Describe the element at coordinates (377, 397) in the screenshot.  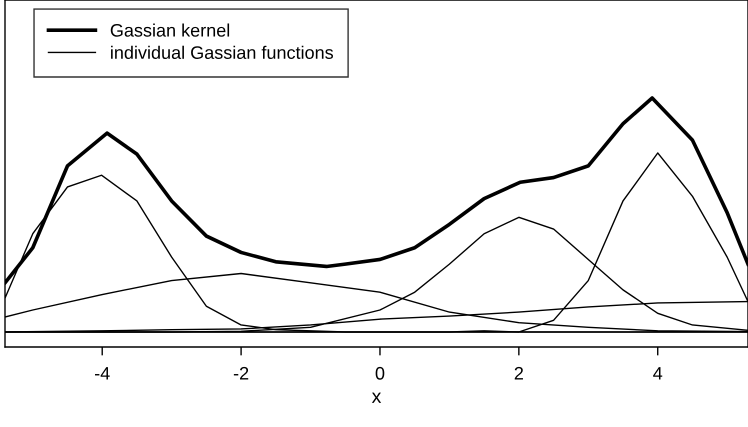
I see `x-axis-title: x` at that location.